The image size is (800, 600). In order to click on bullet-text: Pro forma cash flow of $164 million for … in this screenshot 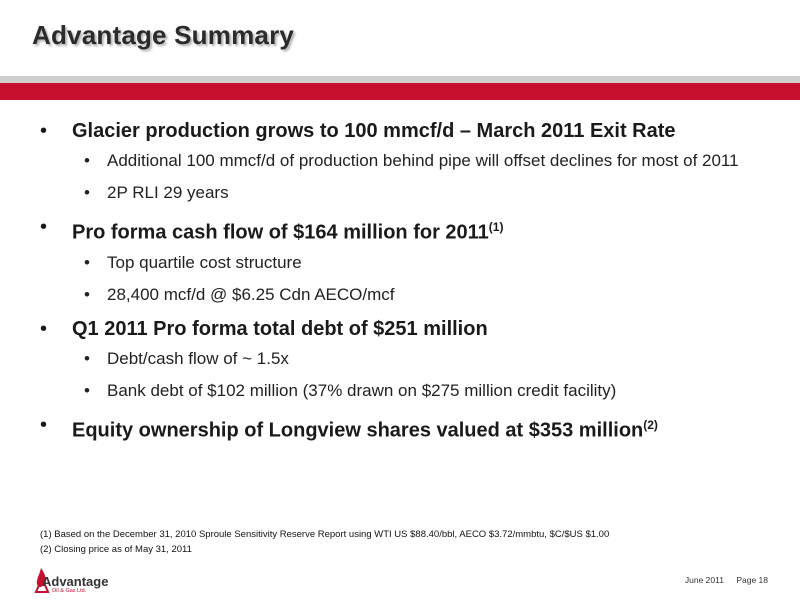, I will do `click(280, 232)`.